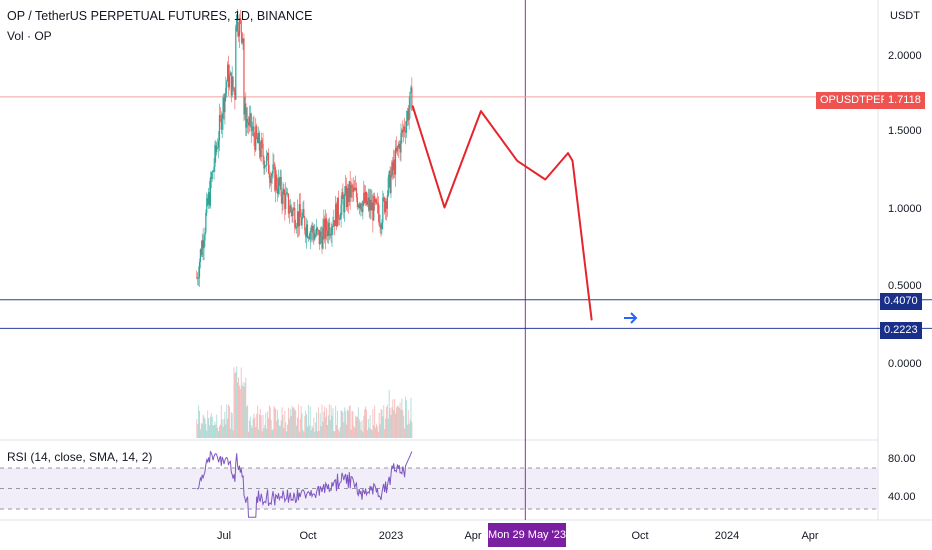 The width and height of the screenshot is (932, 550). Describe the element at coordinates (80, 457) in the screenshot. I see `rsi-indicator-label: RSI (14, close, SMA, 14, 2)` at that location.